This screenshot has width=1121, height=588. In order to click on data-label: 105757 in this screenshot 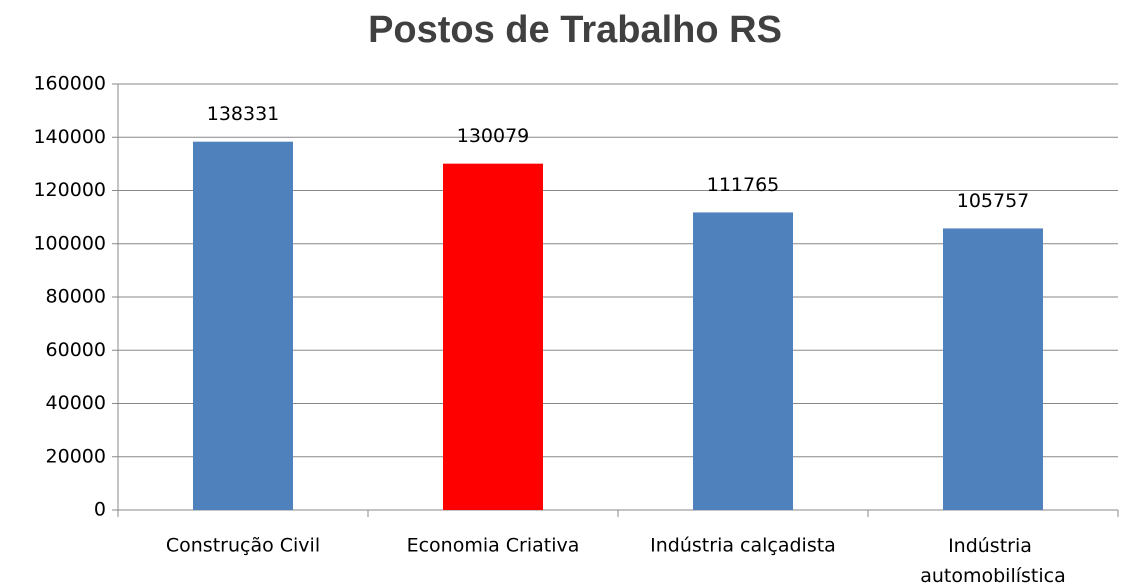, I will do `click(993, 201)`.